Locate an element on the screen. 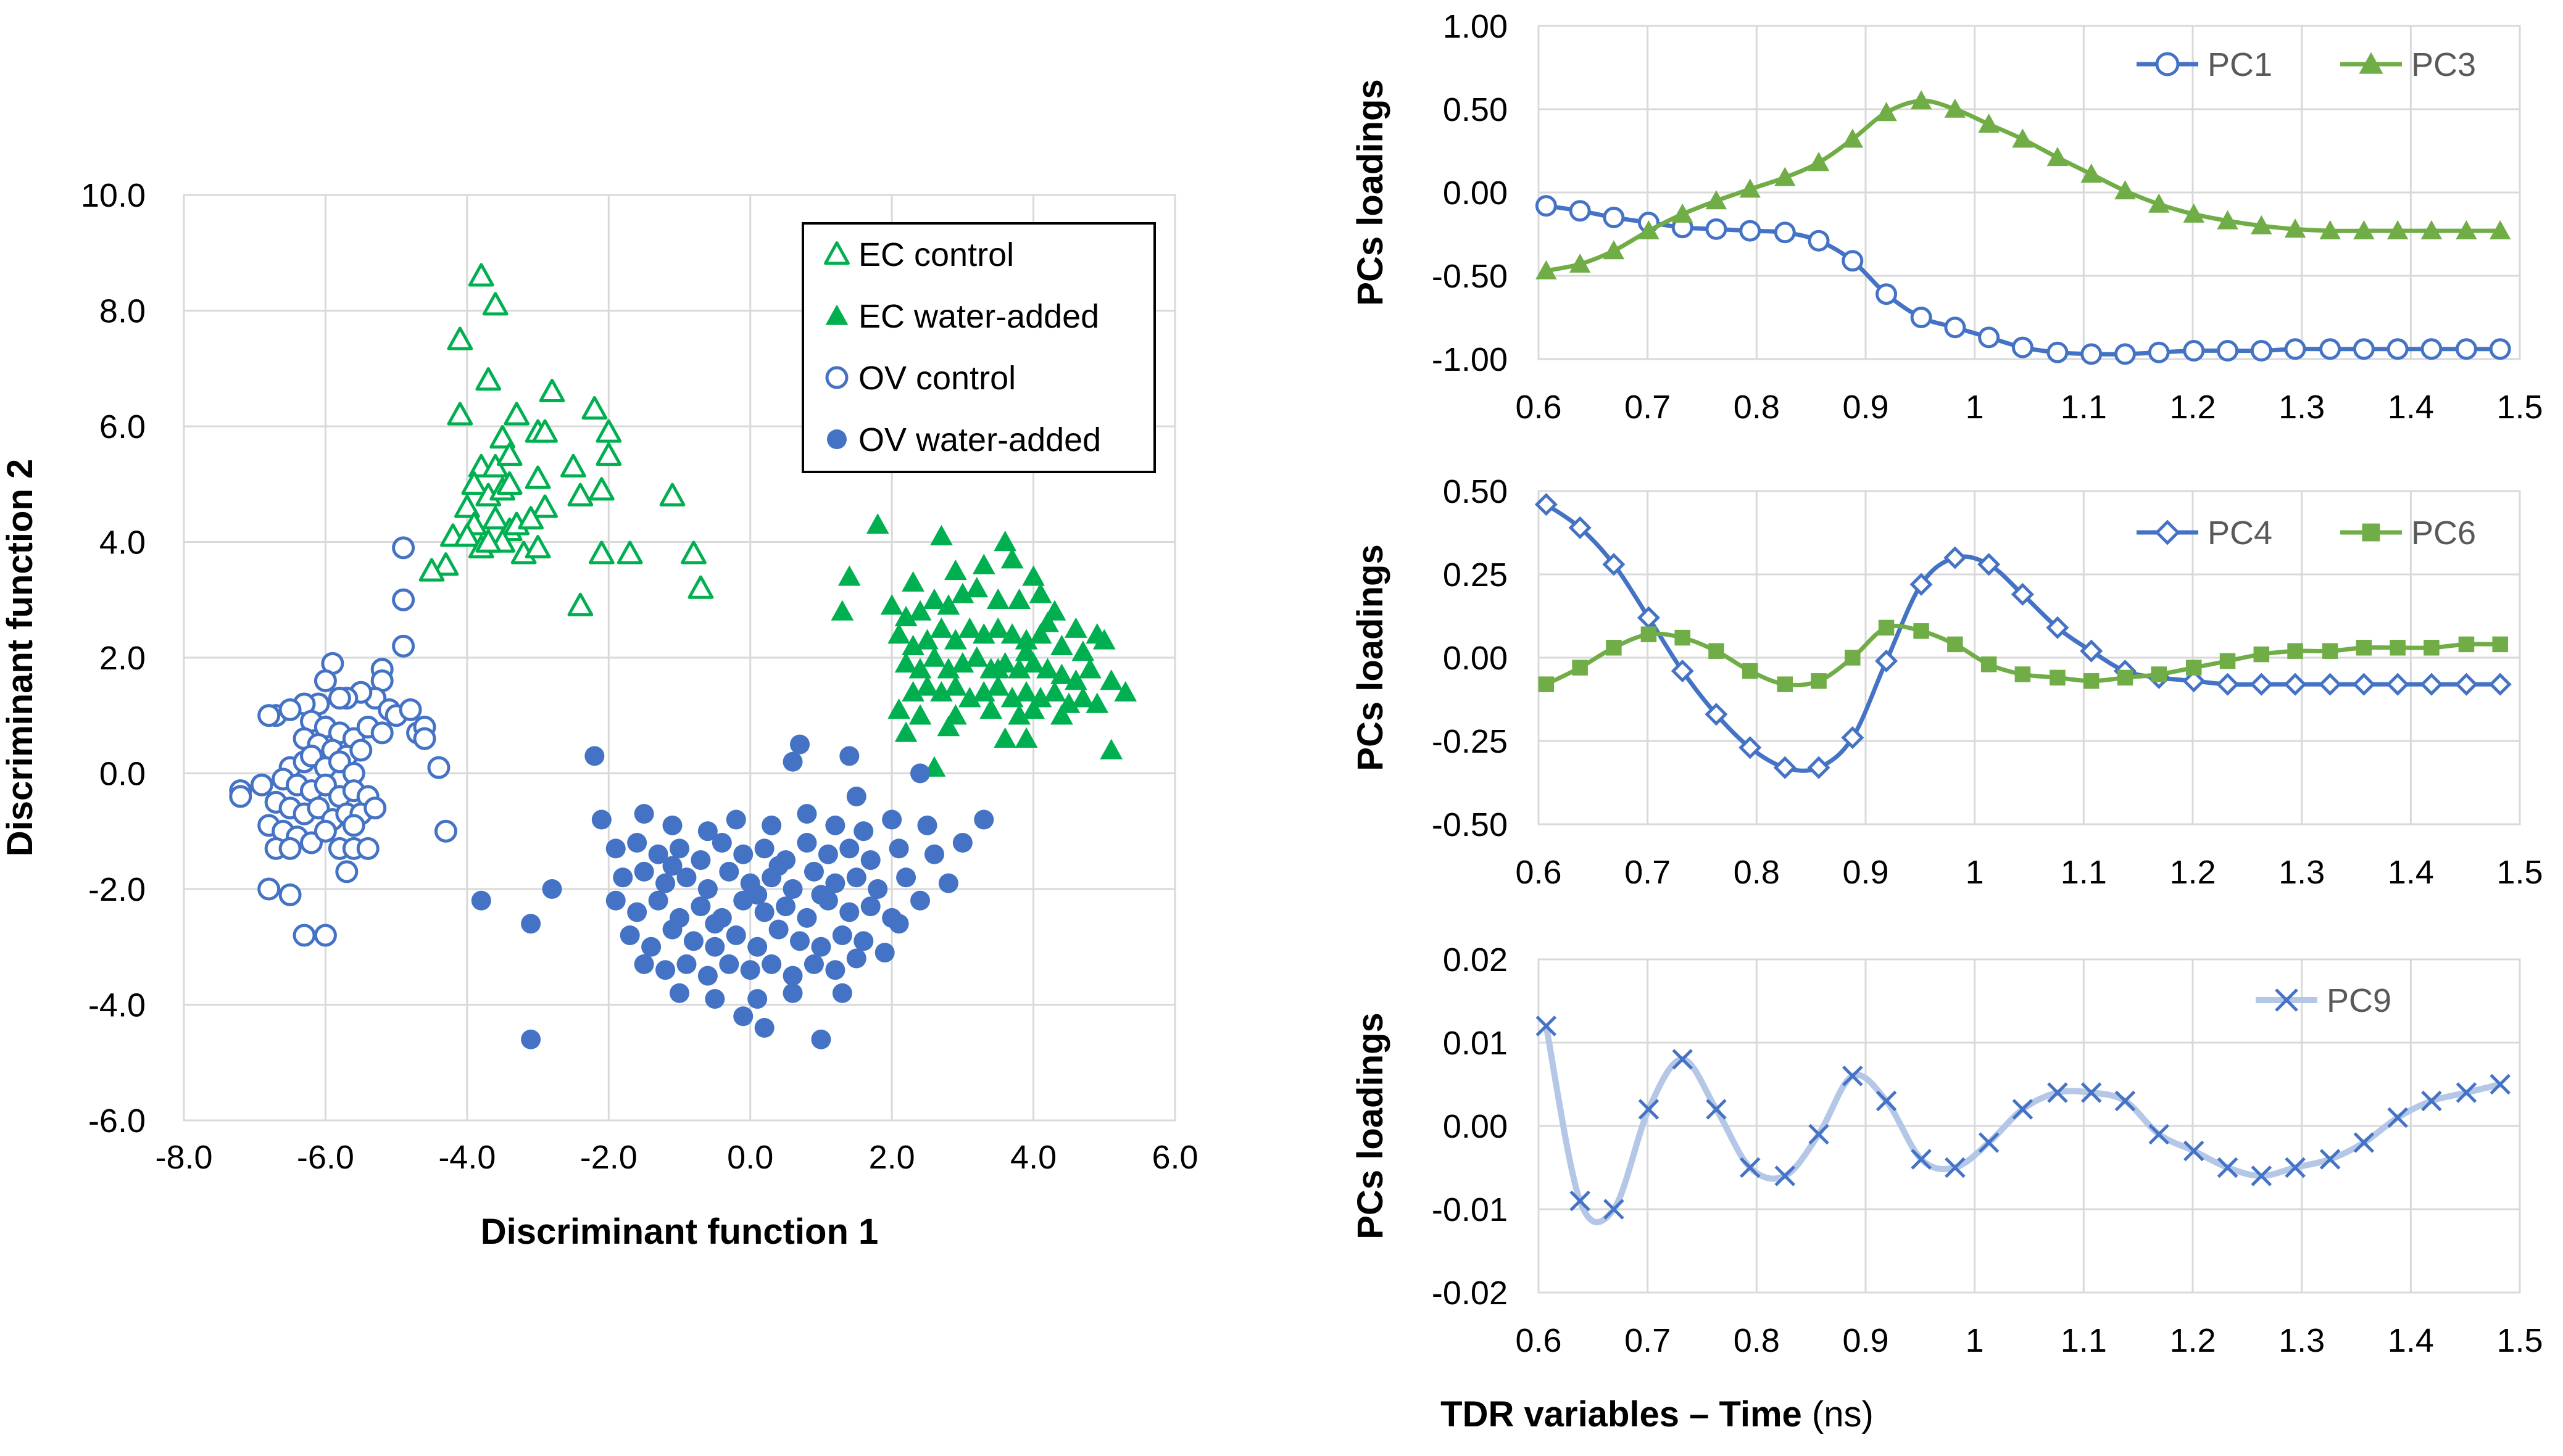  y-tick-label: 2.0 is located at coordinates (122, 658).